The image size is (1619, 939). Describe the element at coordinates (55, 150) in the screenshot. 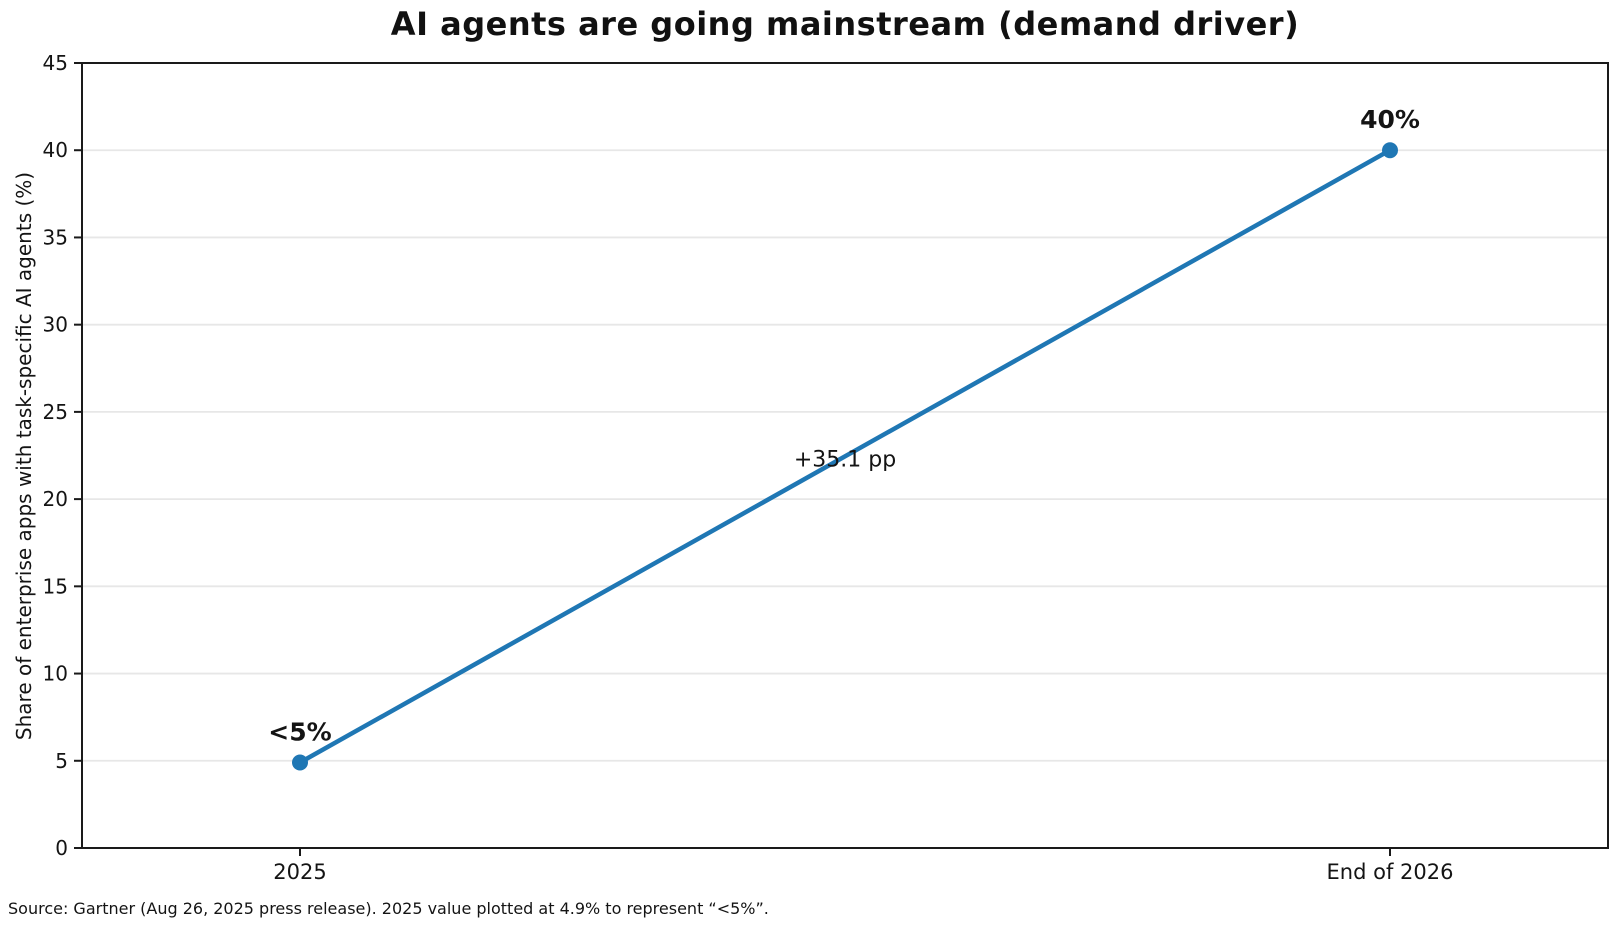

I see `y-tick-label: 40` at that location.